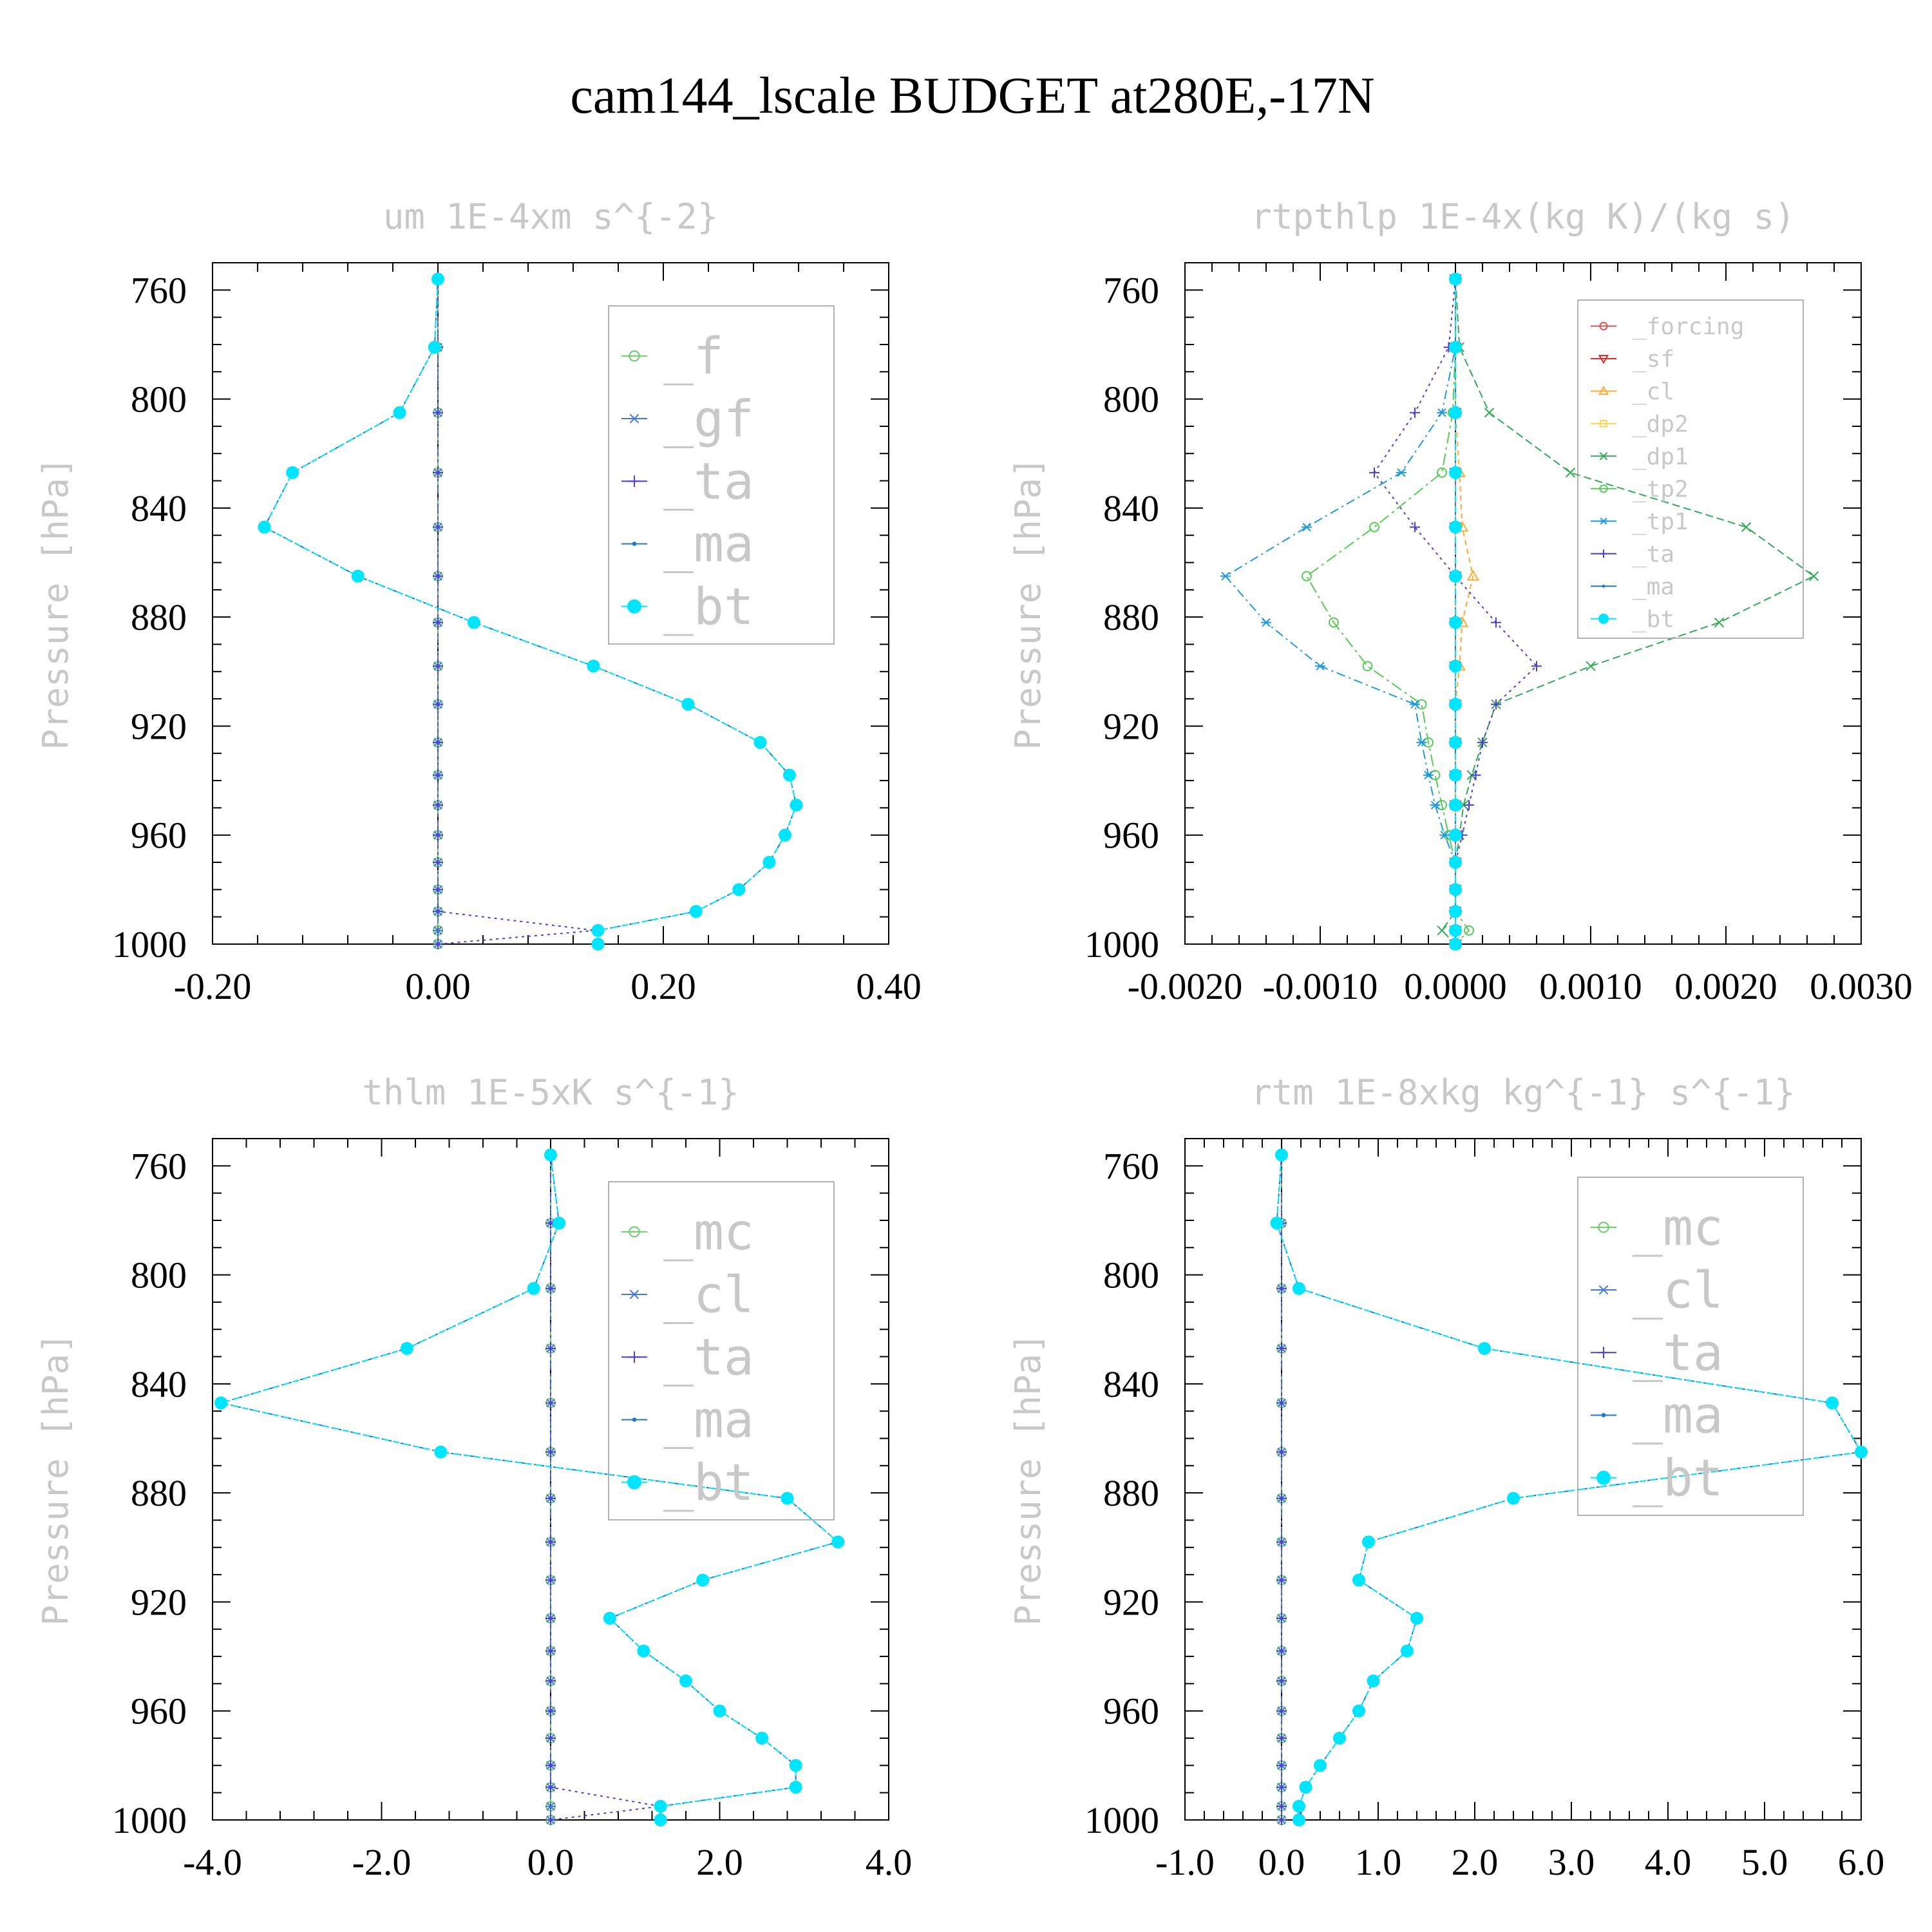  I want to click on y-tick-label: 760, so click(1131, 1166).